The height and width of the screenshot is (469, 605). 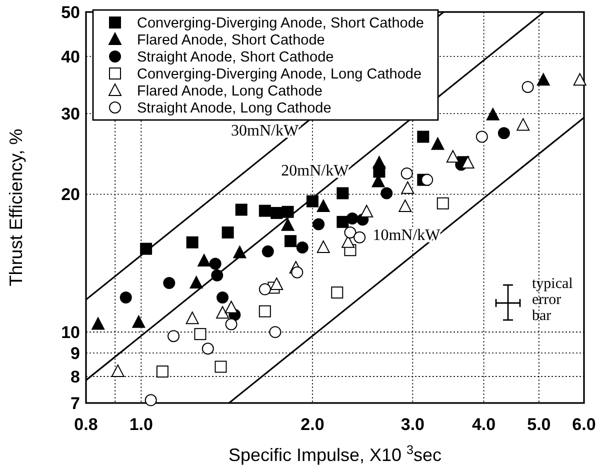 I want to click on y-tick-label: 40, so click(x=70, y=56).